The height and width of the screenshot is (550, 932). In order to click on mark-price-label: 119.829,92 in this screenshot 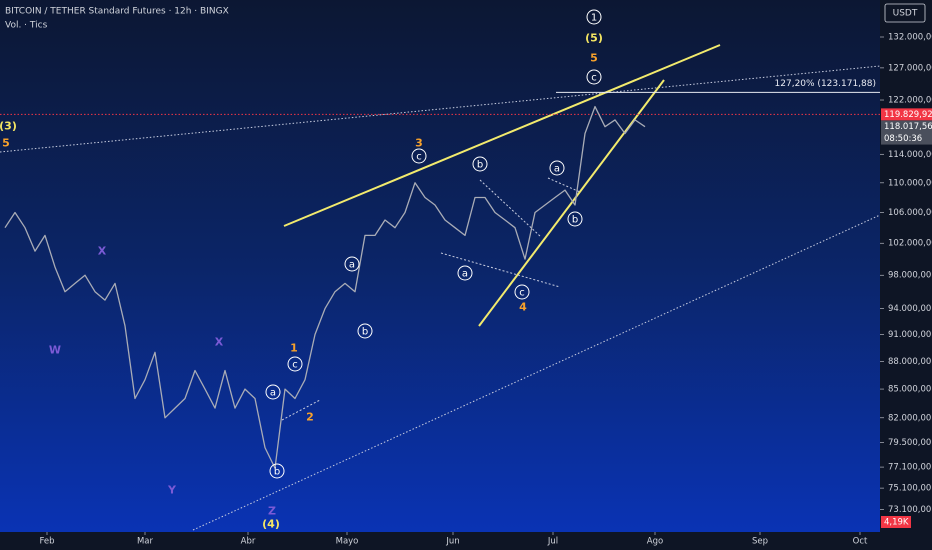, I will do `click(908, 115)`.